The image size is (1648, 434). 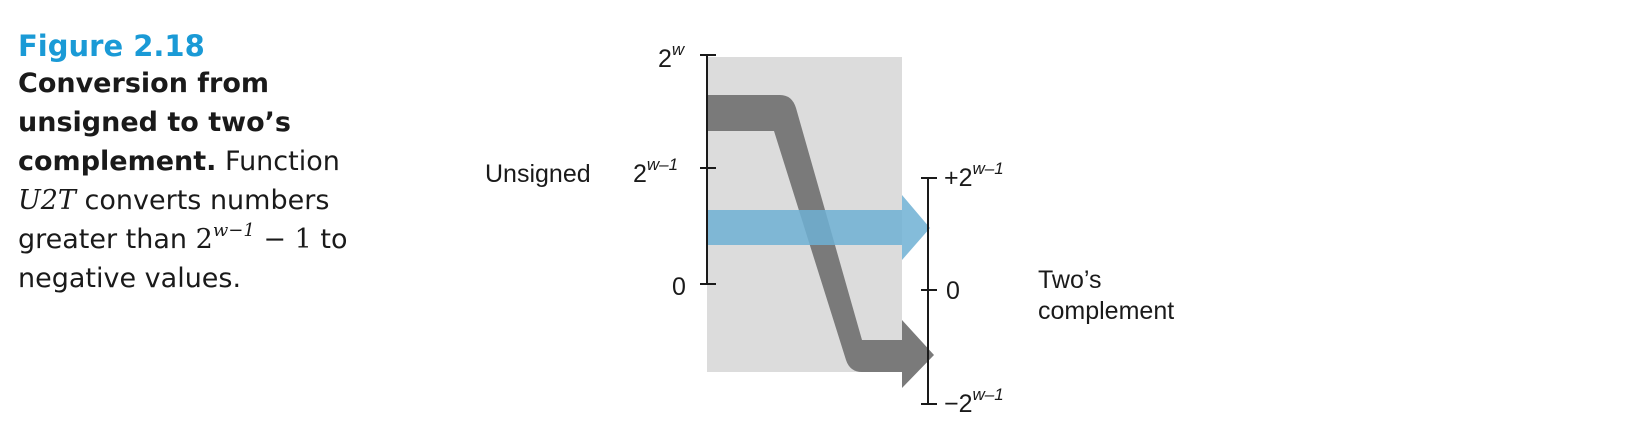 What do you see at coordinates (282, 161) in the screenshot?
I see `caption-desc-word: Function` at bounding box center [282, 161].